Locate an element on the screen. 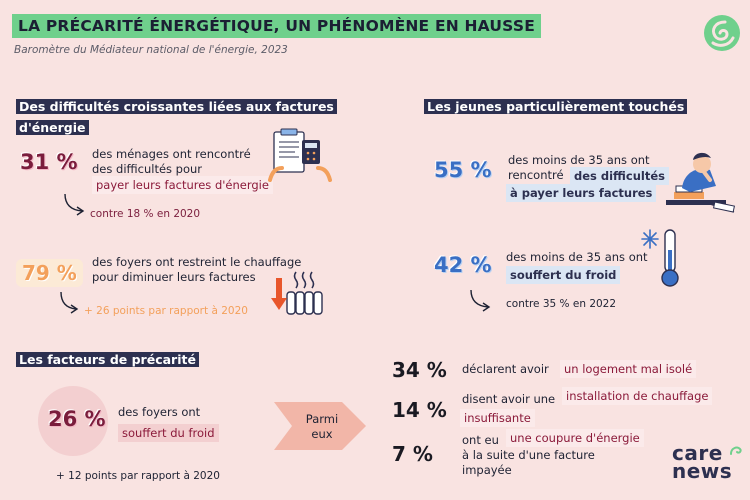 The image size is (750, 500). stat-42-highlight: souffert du froid is located at coordinates (563, 275).